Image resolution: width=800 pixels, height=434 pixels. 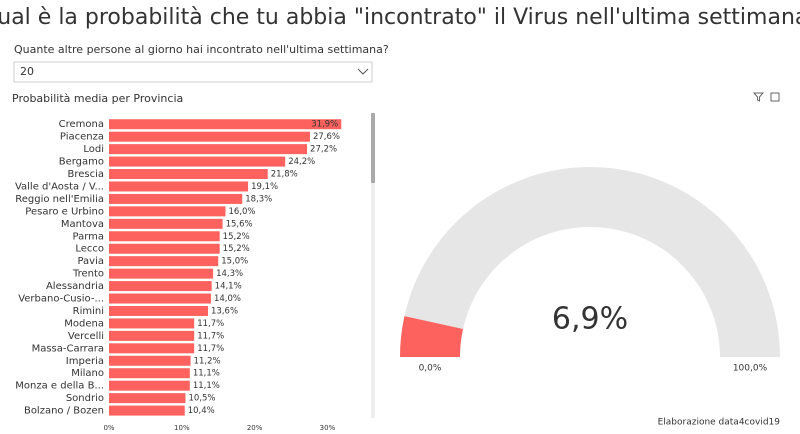 I want to click on value-label: 14,1%, so click(x=228, y=287).